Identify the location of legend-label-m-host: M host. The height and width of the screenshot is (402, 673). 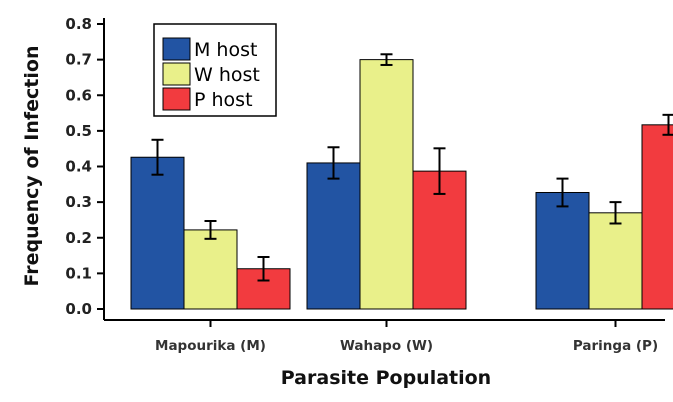
(225, 50).